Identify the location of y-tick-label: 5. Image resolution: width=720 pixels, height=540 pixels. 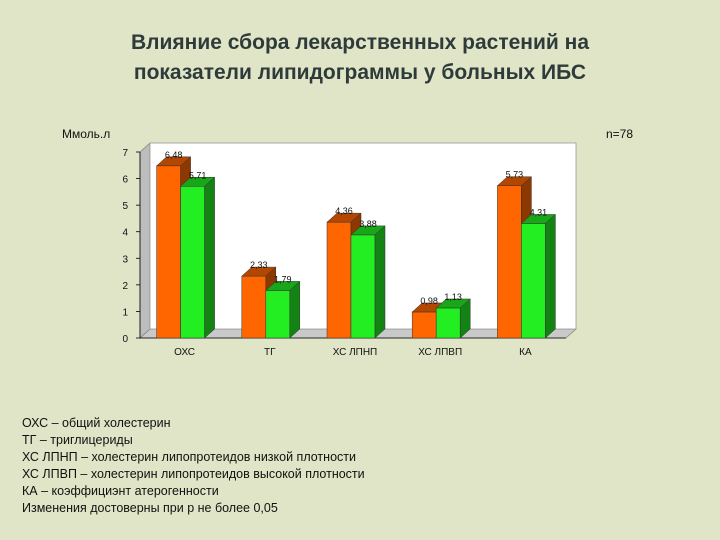
(125, 206).